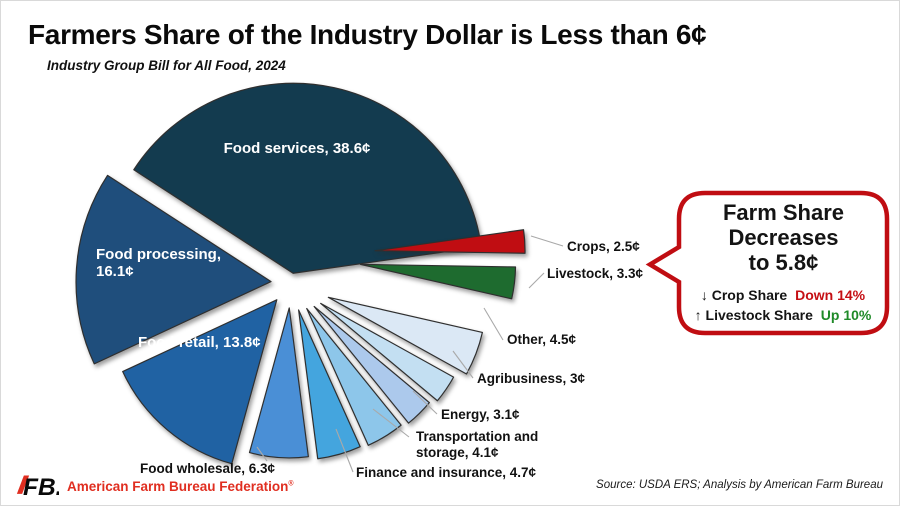 Image resolution: width=900 pixels, height=506 pixels. Describe the element at coordinates (450, 241) in the screenshot. I see `pie-slice-crops` at that location.